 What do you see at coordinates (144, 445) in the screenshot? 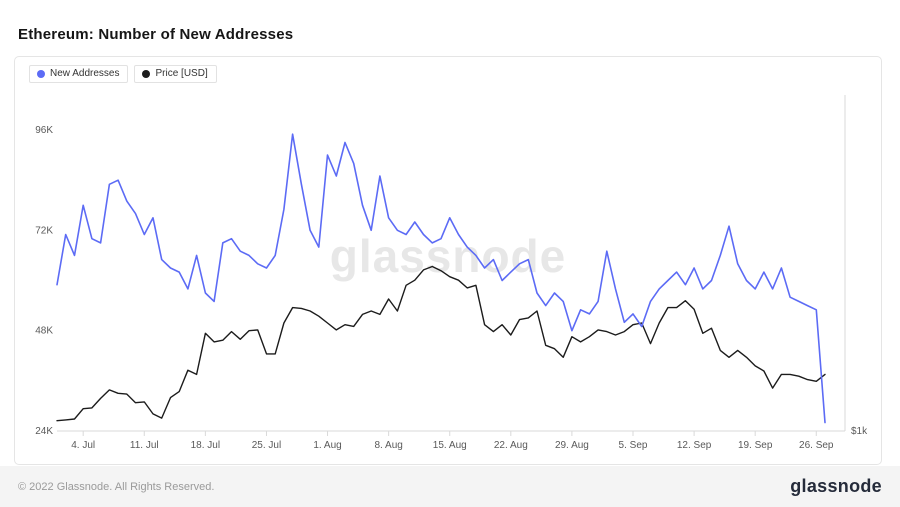
I see `x-axis-tick-label: 11. Jul` at bounding box center [144, 445].